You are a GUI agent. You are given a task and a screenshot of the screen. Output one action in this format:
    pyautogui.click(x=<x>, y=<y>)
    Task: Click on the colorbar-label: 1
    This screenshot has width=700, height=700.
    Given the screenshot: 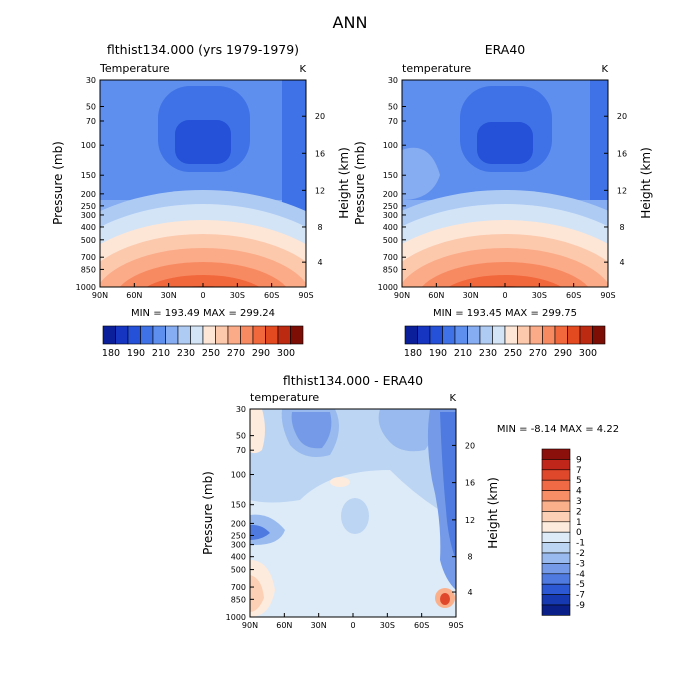 What is the action you would take?
    pyautogui.click(x=579, y=523)
    